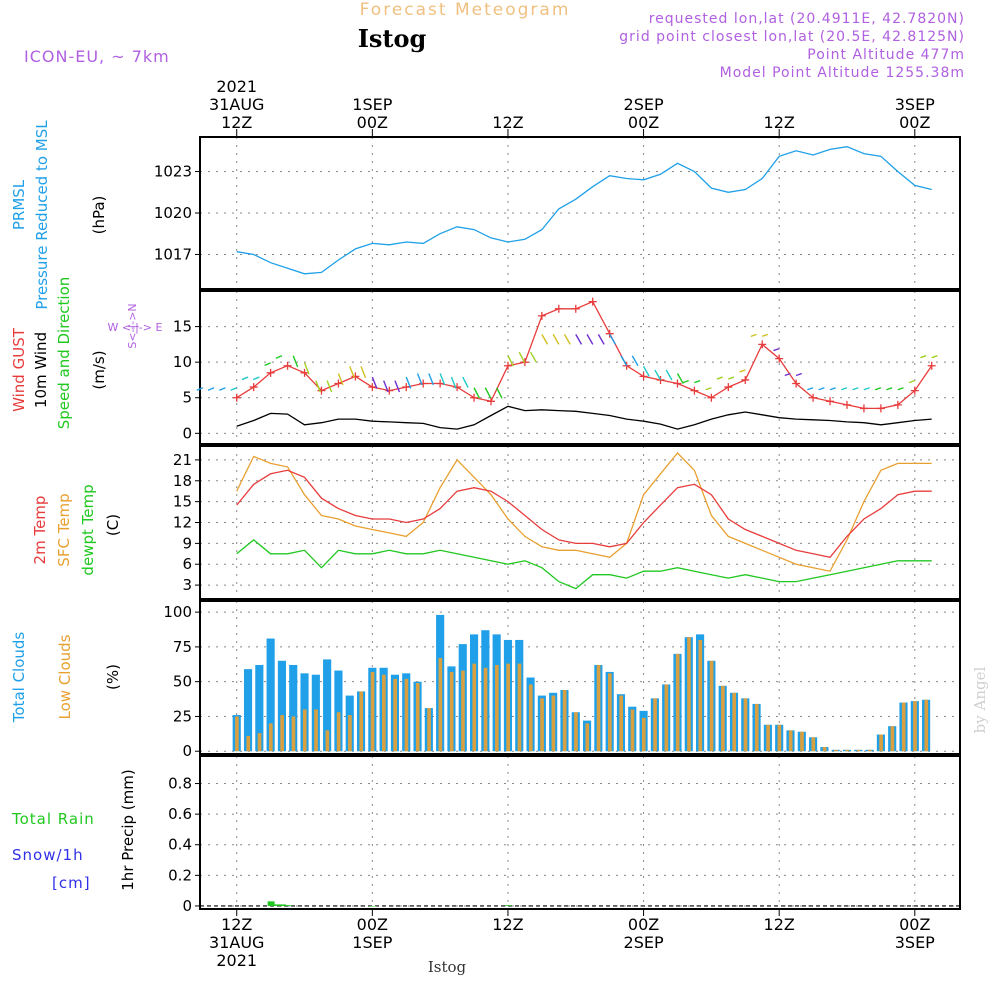  What do you see at coordinates (187, 585) in the screenshot?
I see `ytick-label-temperature: 3` at bounding box center [187, 585].